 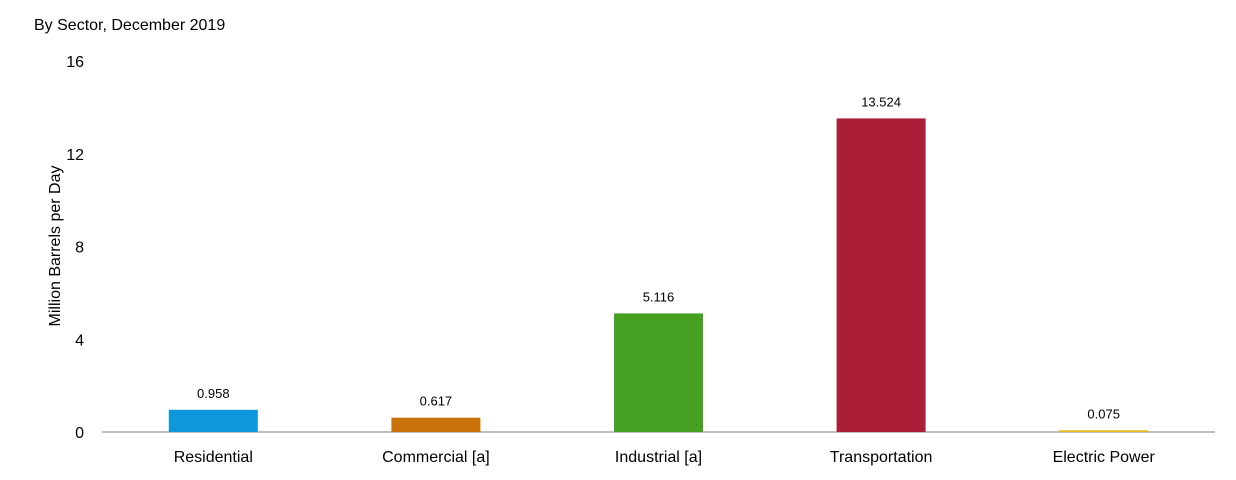 I want to click on x-tick-label: Commercial [a], so click(x=436, y=457).